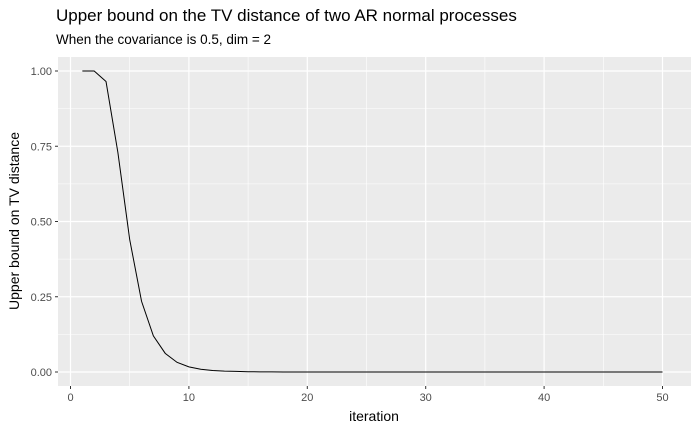 The width and height of the screenshot is (700, 432). What do you see at coordinates (544, 398) in the screenshot?
I see `x-tick-label: 40` at bounding box center [544, 398].